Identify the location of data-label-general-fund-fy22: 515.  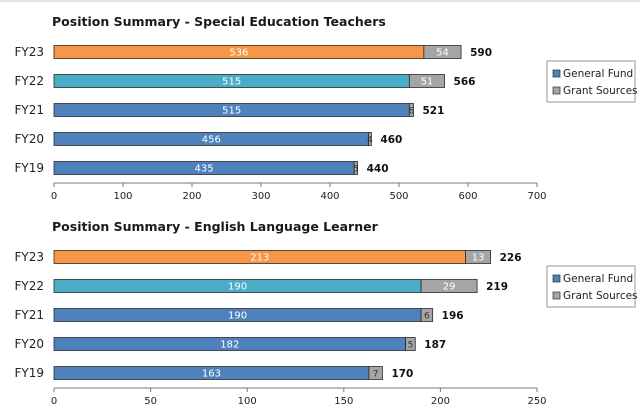
(231, 82).